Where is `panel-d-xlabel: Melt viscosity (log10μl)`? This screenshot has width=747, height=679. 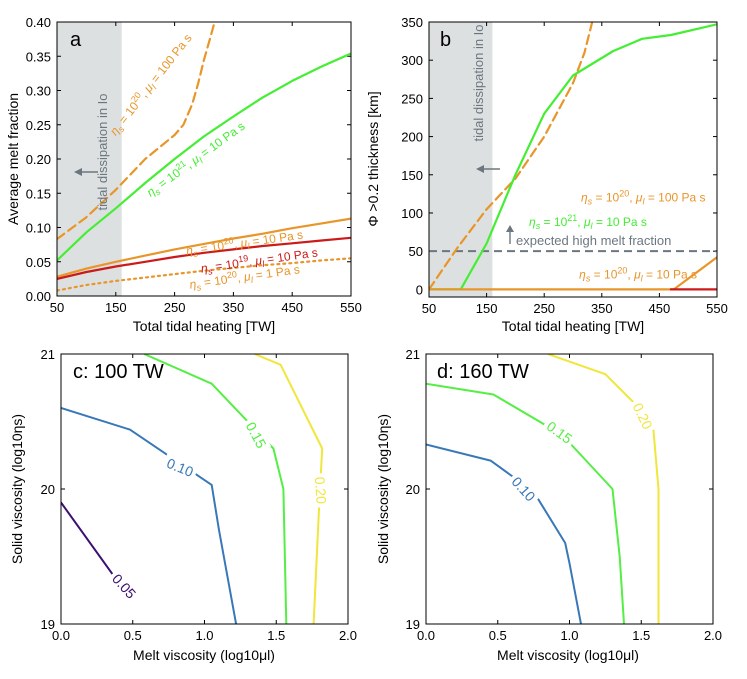 panel-d-xlabel: Melt viscosity (log10μl) is located at coordinates (568, 655).